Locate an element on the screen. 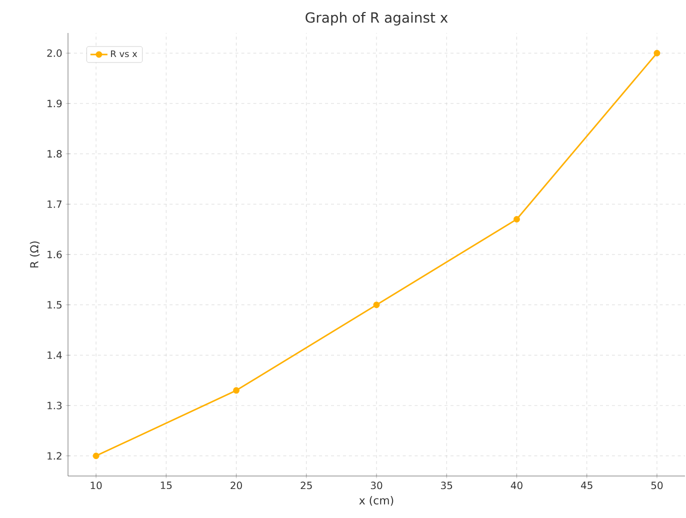 This screenshot has height=518, width=686. x-tick-label: 40 is located at coordinates (516, 486).